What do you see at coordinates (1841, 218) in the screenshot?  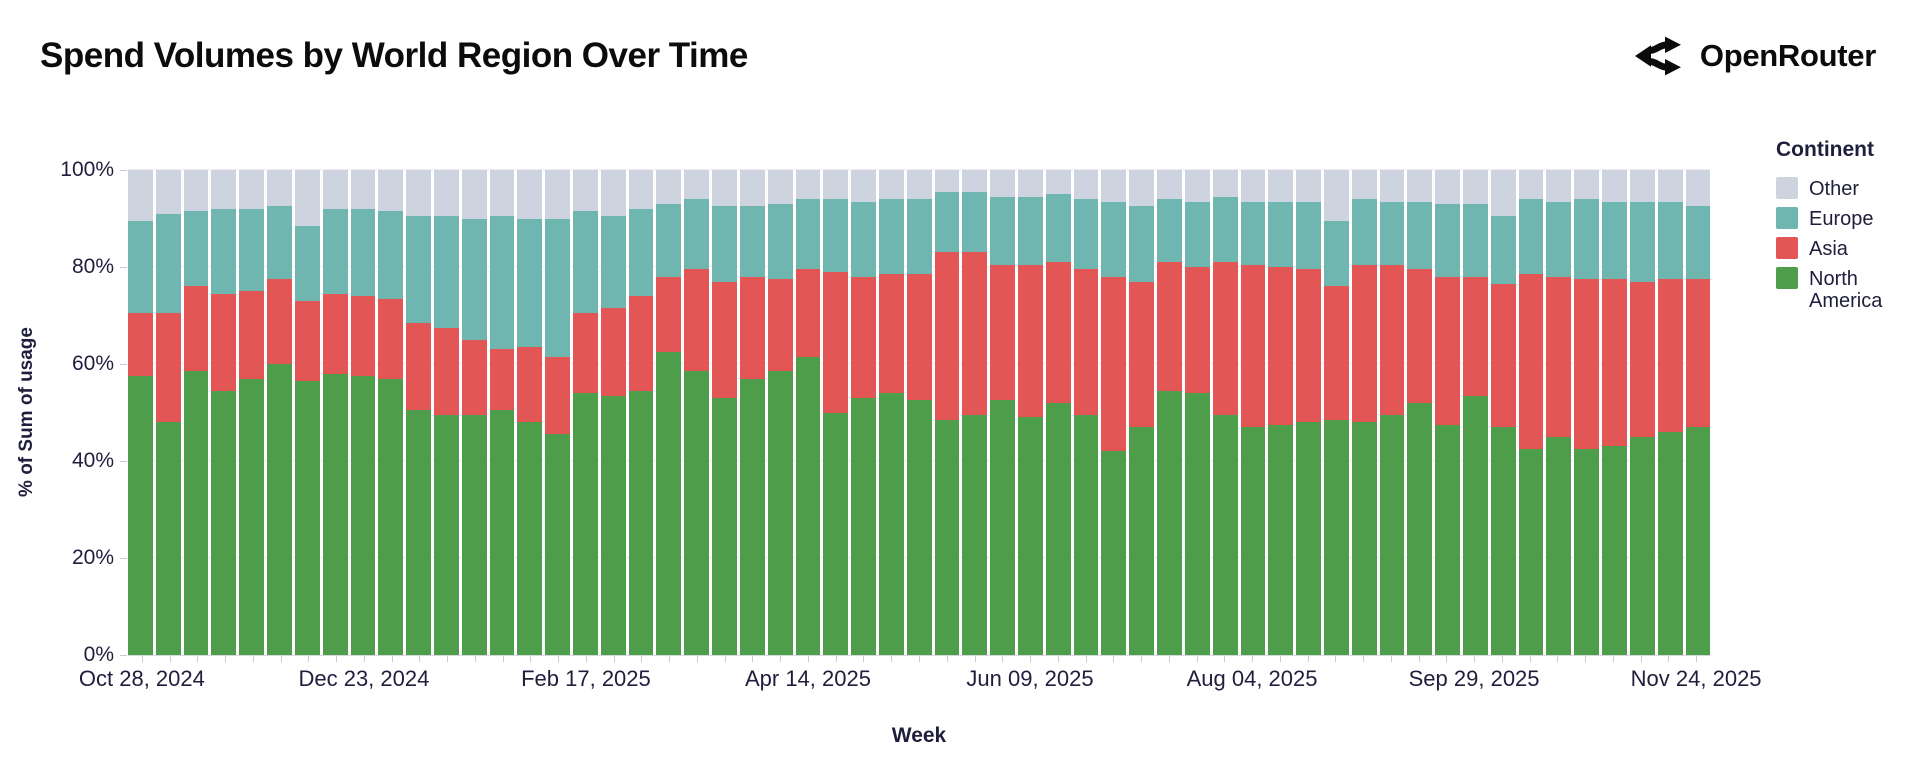 I see `legend-item-europe: Europe` at bounding box center [1841, 218].